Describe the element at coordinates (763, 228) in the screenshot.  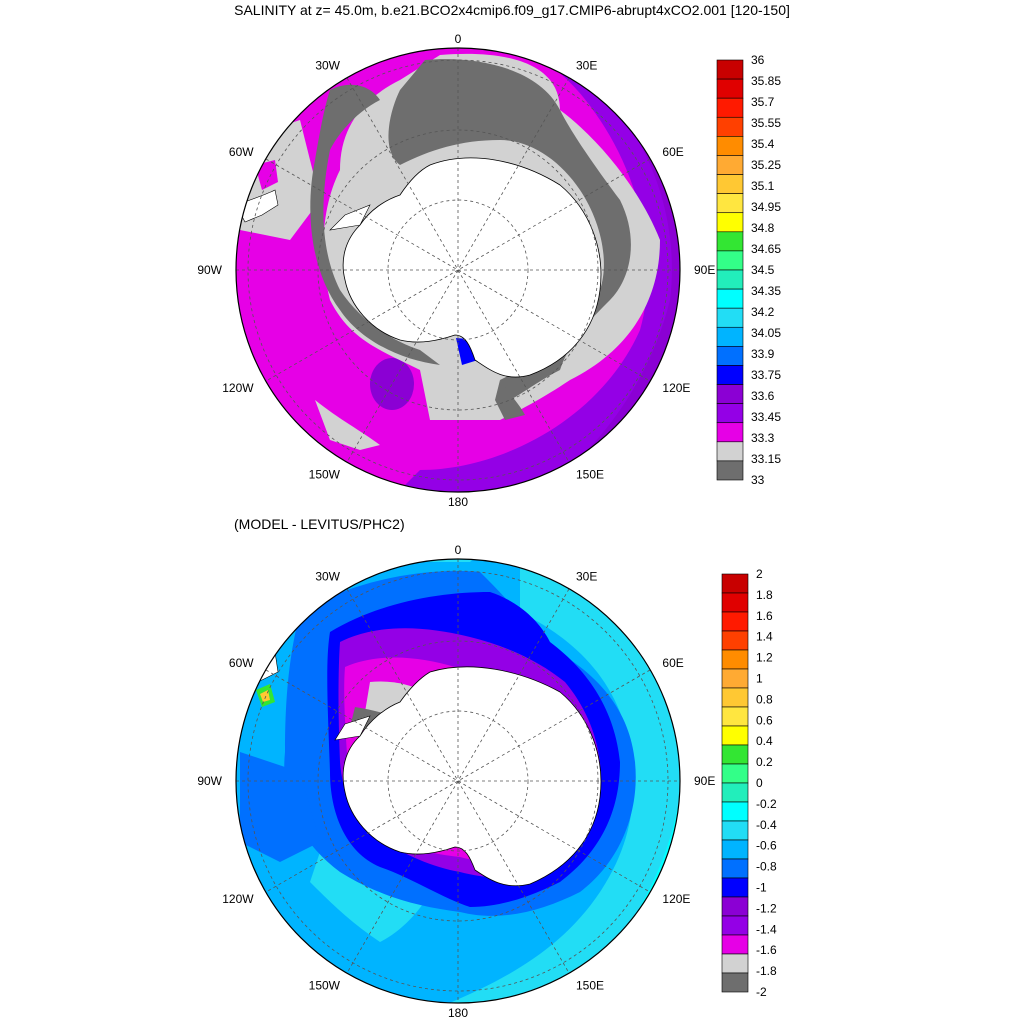
I see `colorbar-label: 34.8` at that location.